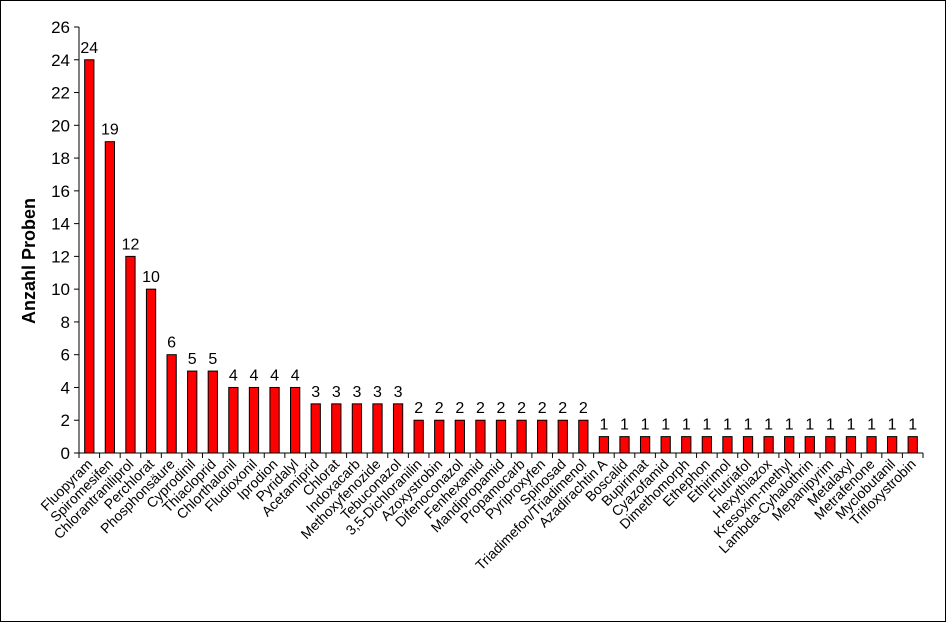  Describe the element at coordinates (110, 130) in the screenshot. I see `data-label: 19` at that location.